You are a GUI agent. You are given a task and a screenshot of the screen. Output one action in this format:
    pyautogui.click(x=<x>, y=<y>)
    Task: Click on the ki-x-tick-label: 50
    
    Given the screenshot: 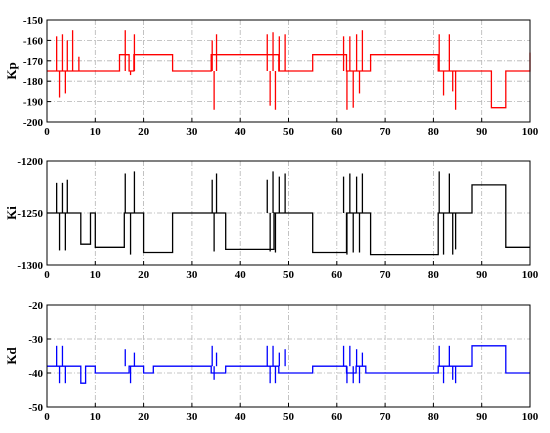 What is the action you would take?
    pyautogui.click(x=289, y=275)
    